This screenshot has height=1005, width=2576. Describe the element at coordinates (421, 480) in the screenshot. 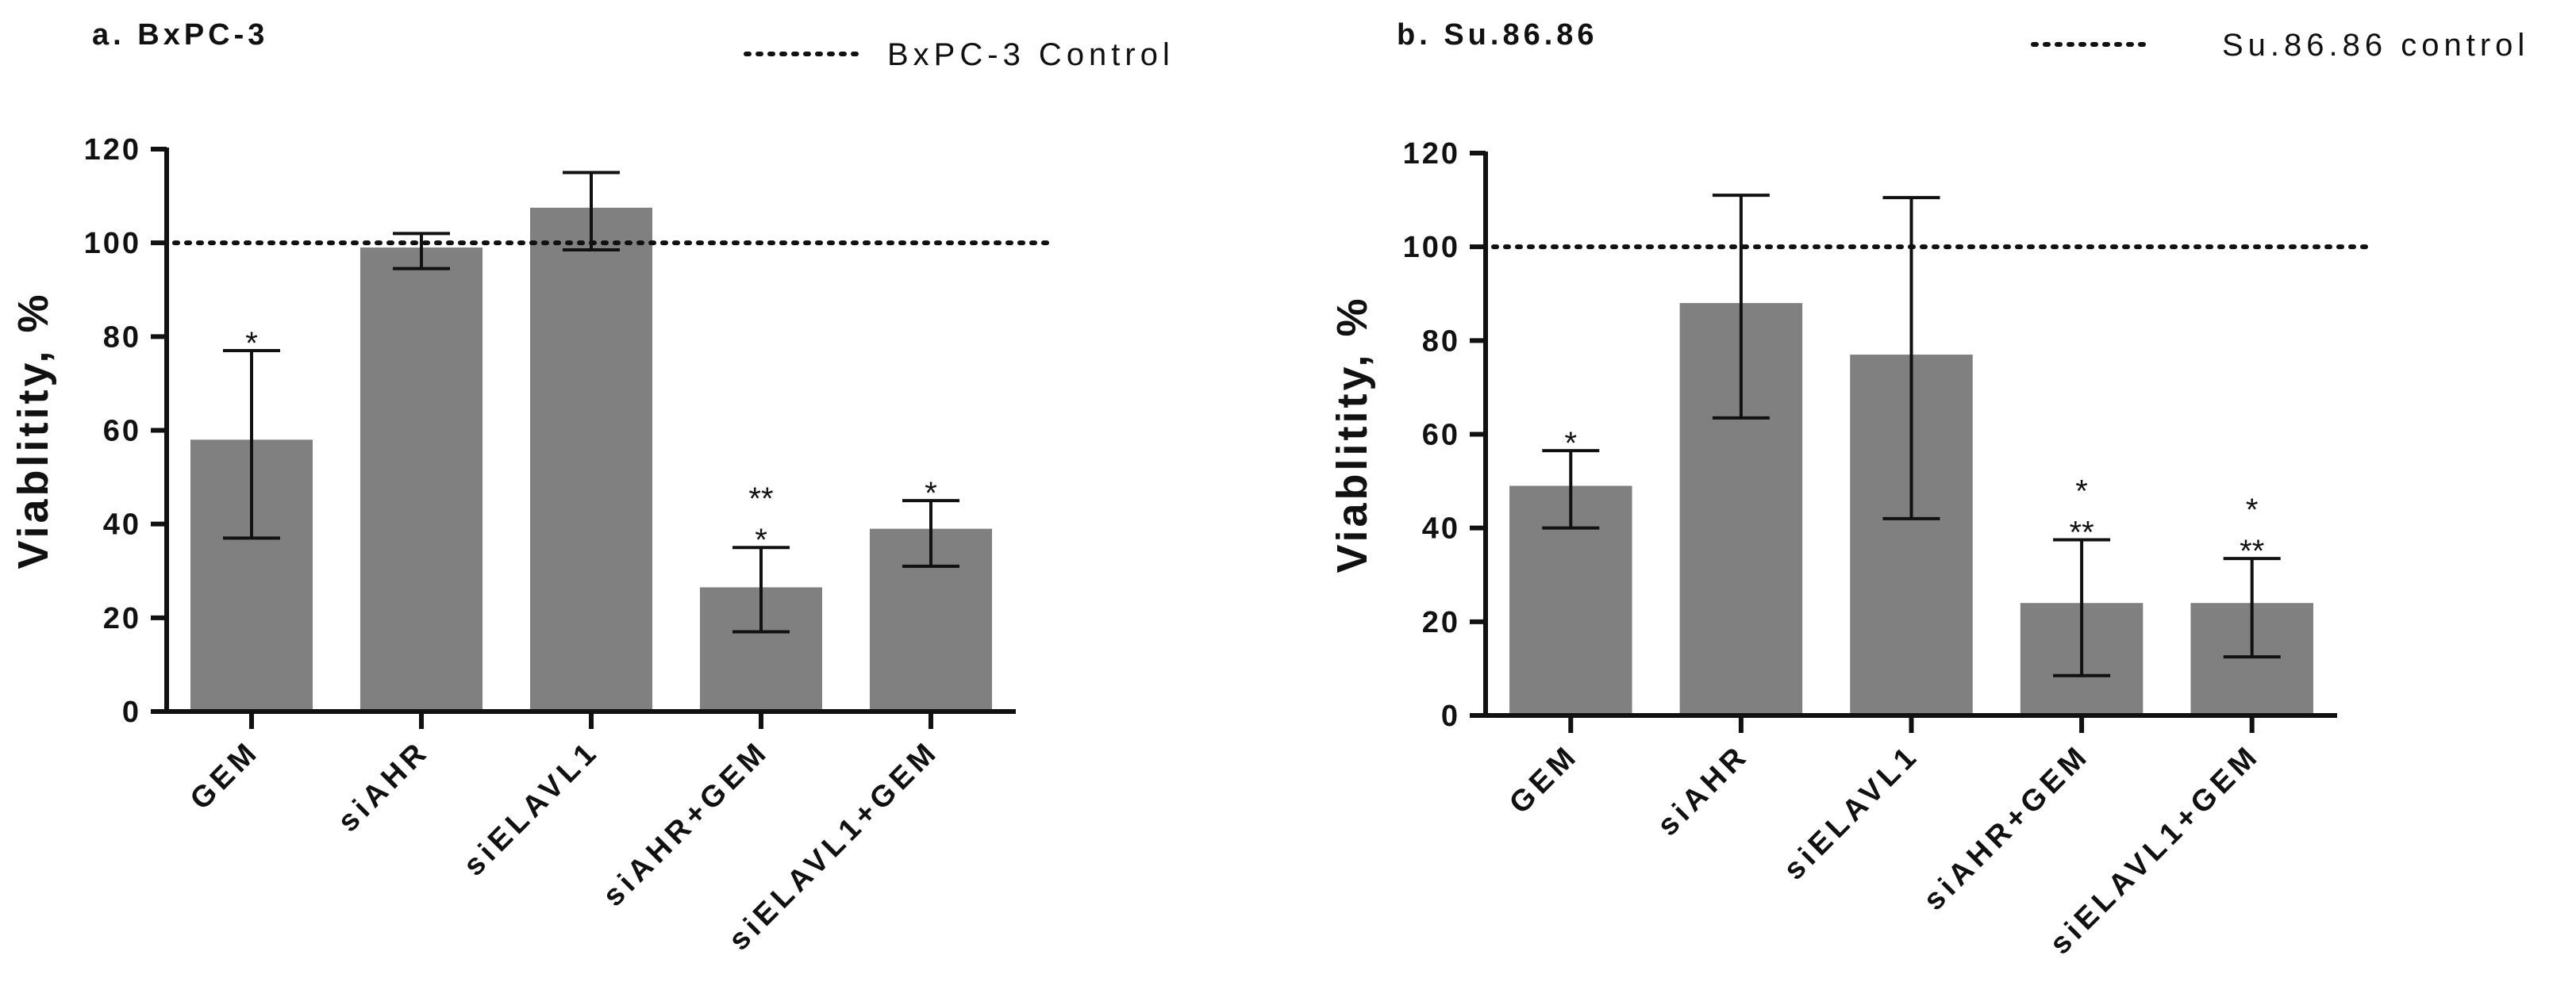

I see `bar-siahr` at that location.